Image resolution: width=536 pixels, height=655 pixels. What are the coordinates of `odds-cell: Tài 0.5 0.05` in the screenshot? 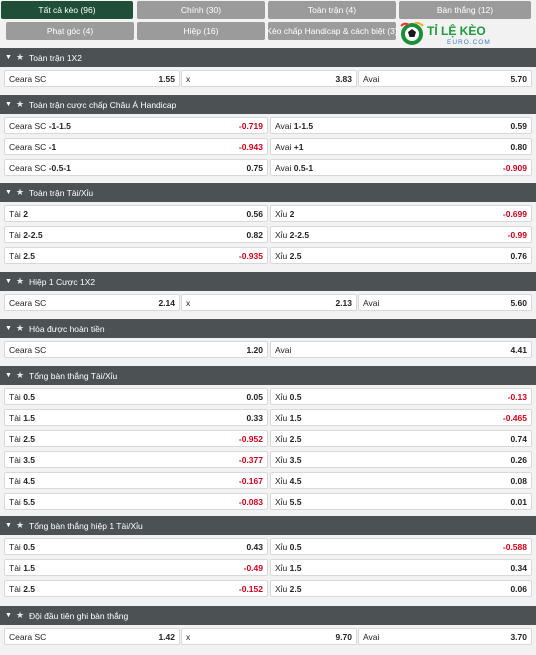 It's located at (136, 396).